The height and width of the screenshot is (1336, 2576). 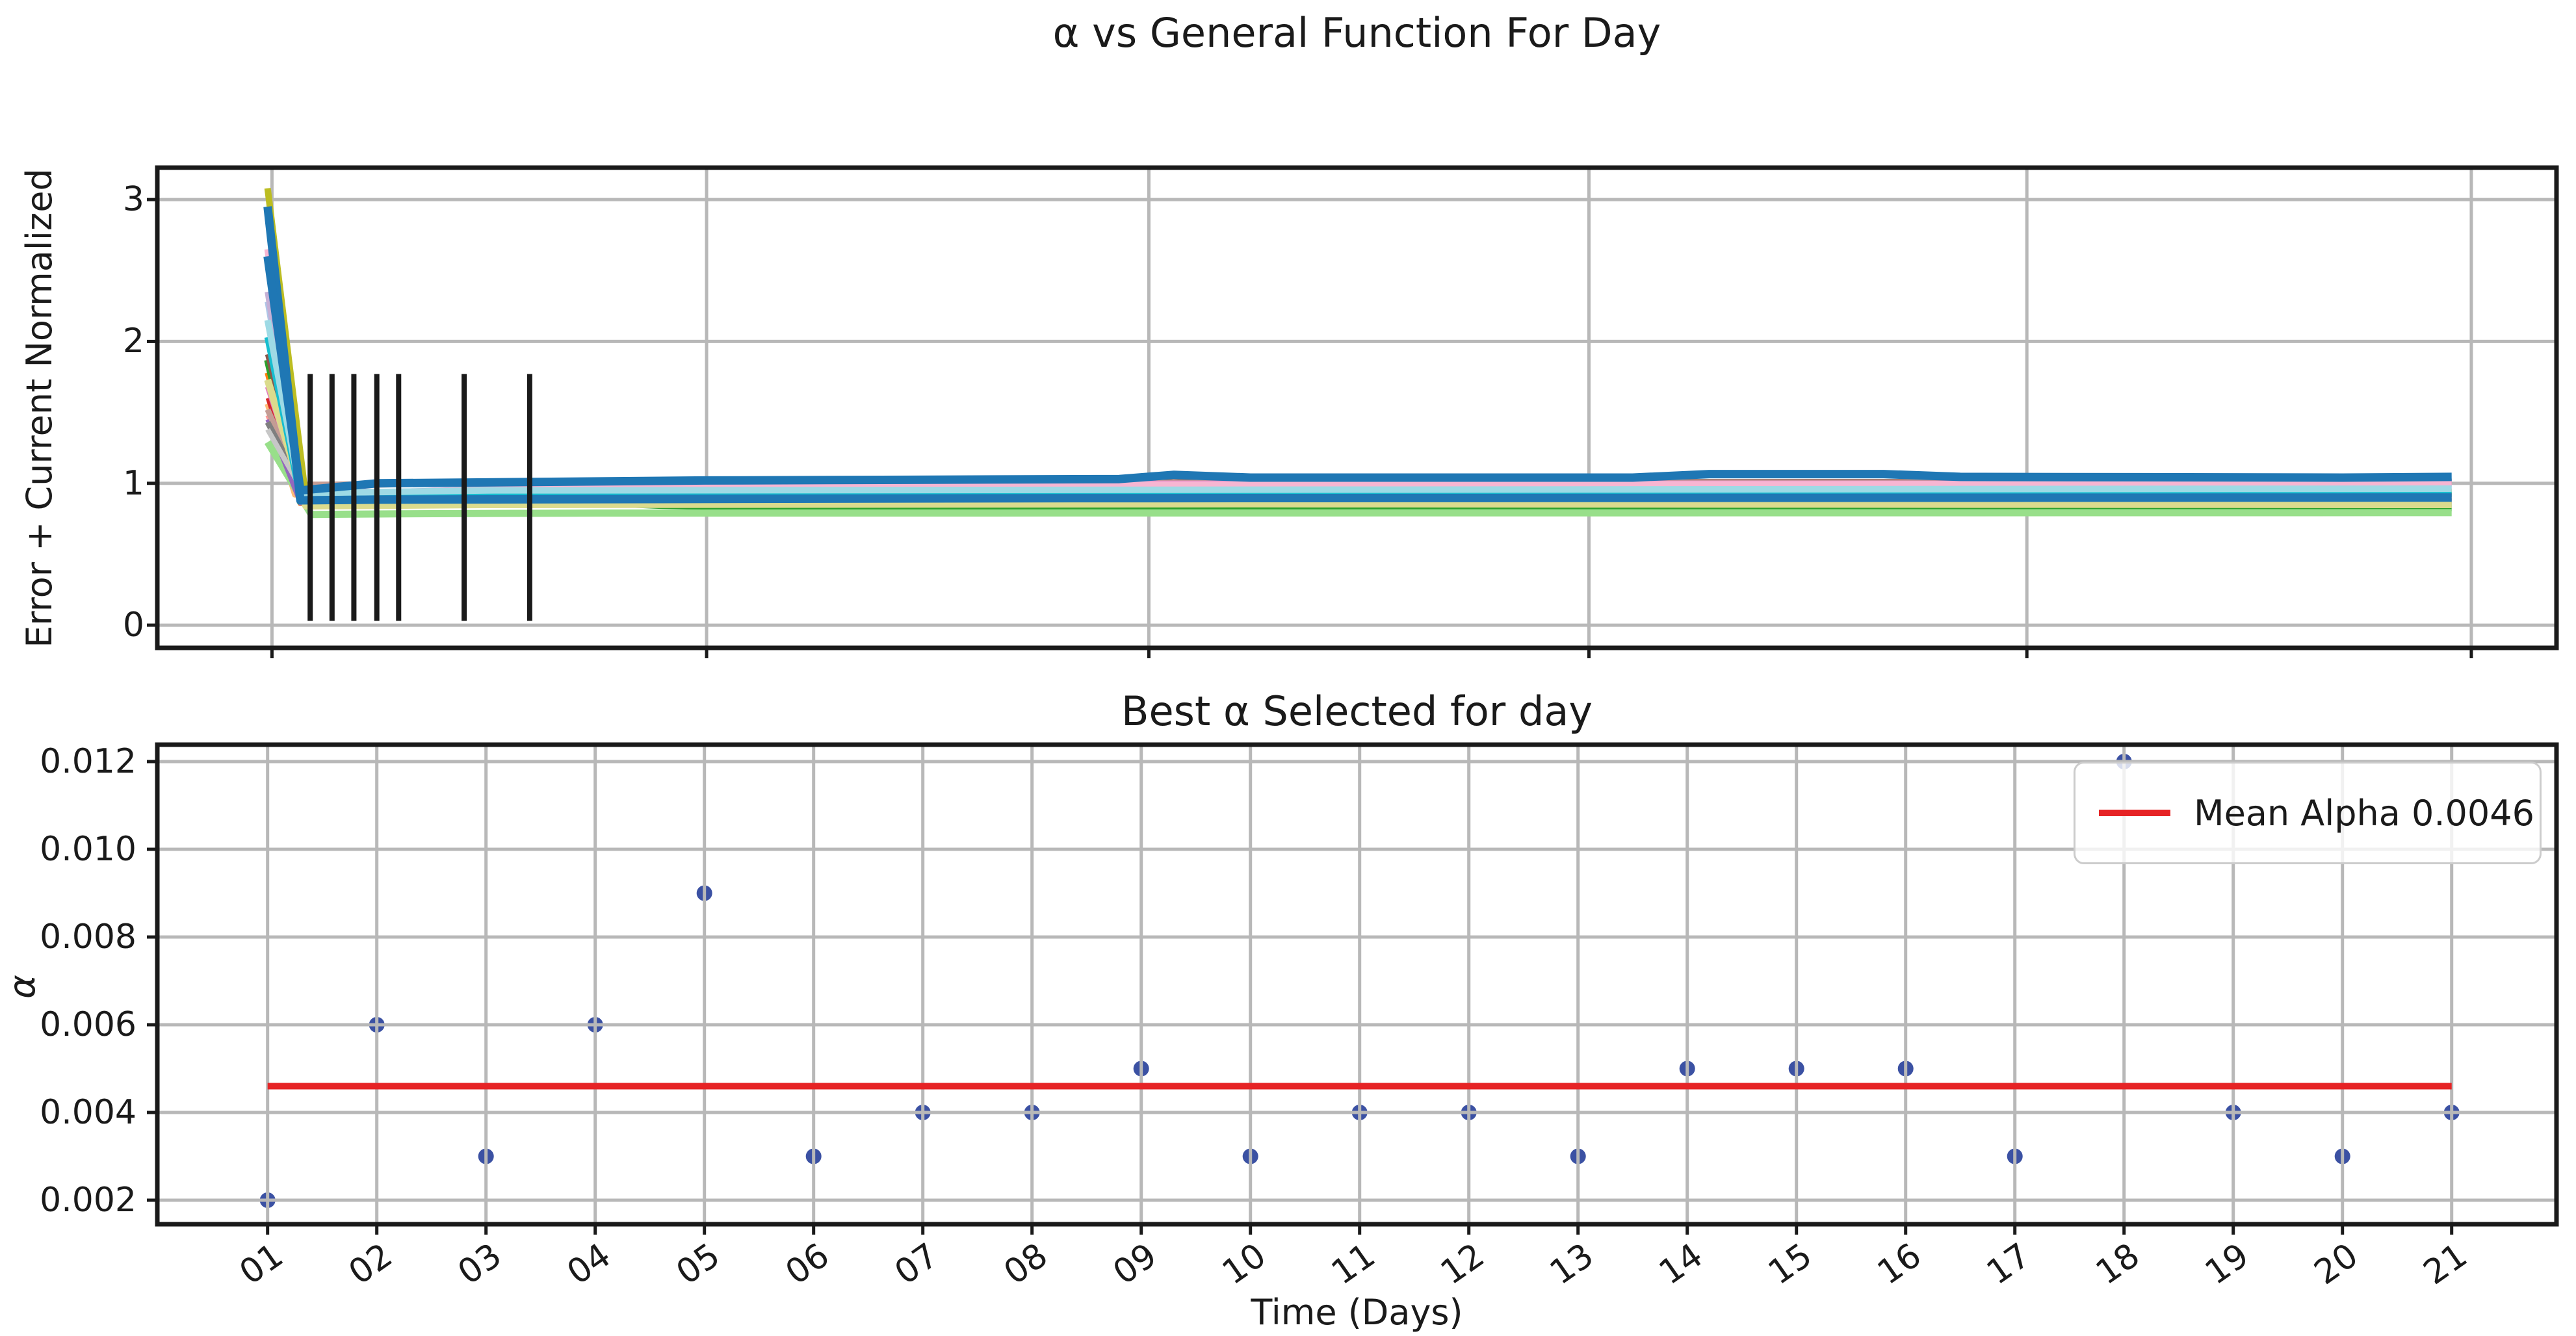 I want to click on top-y-tick-label: 1, so click(x=133, y=483).